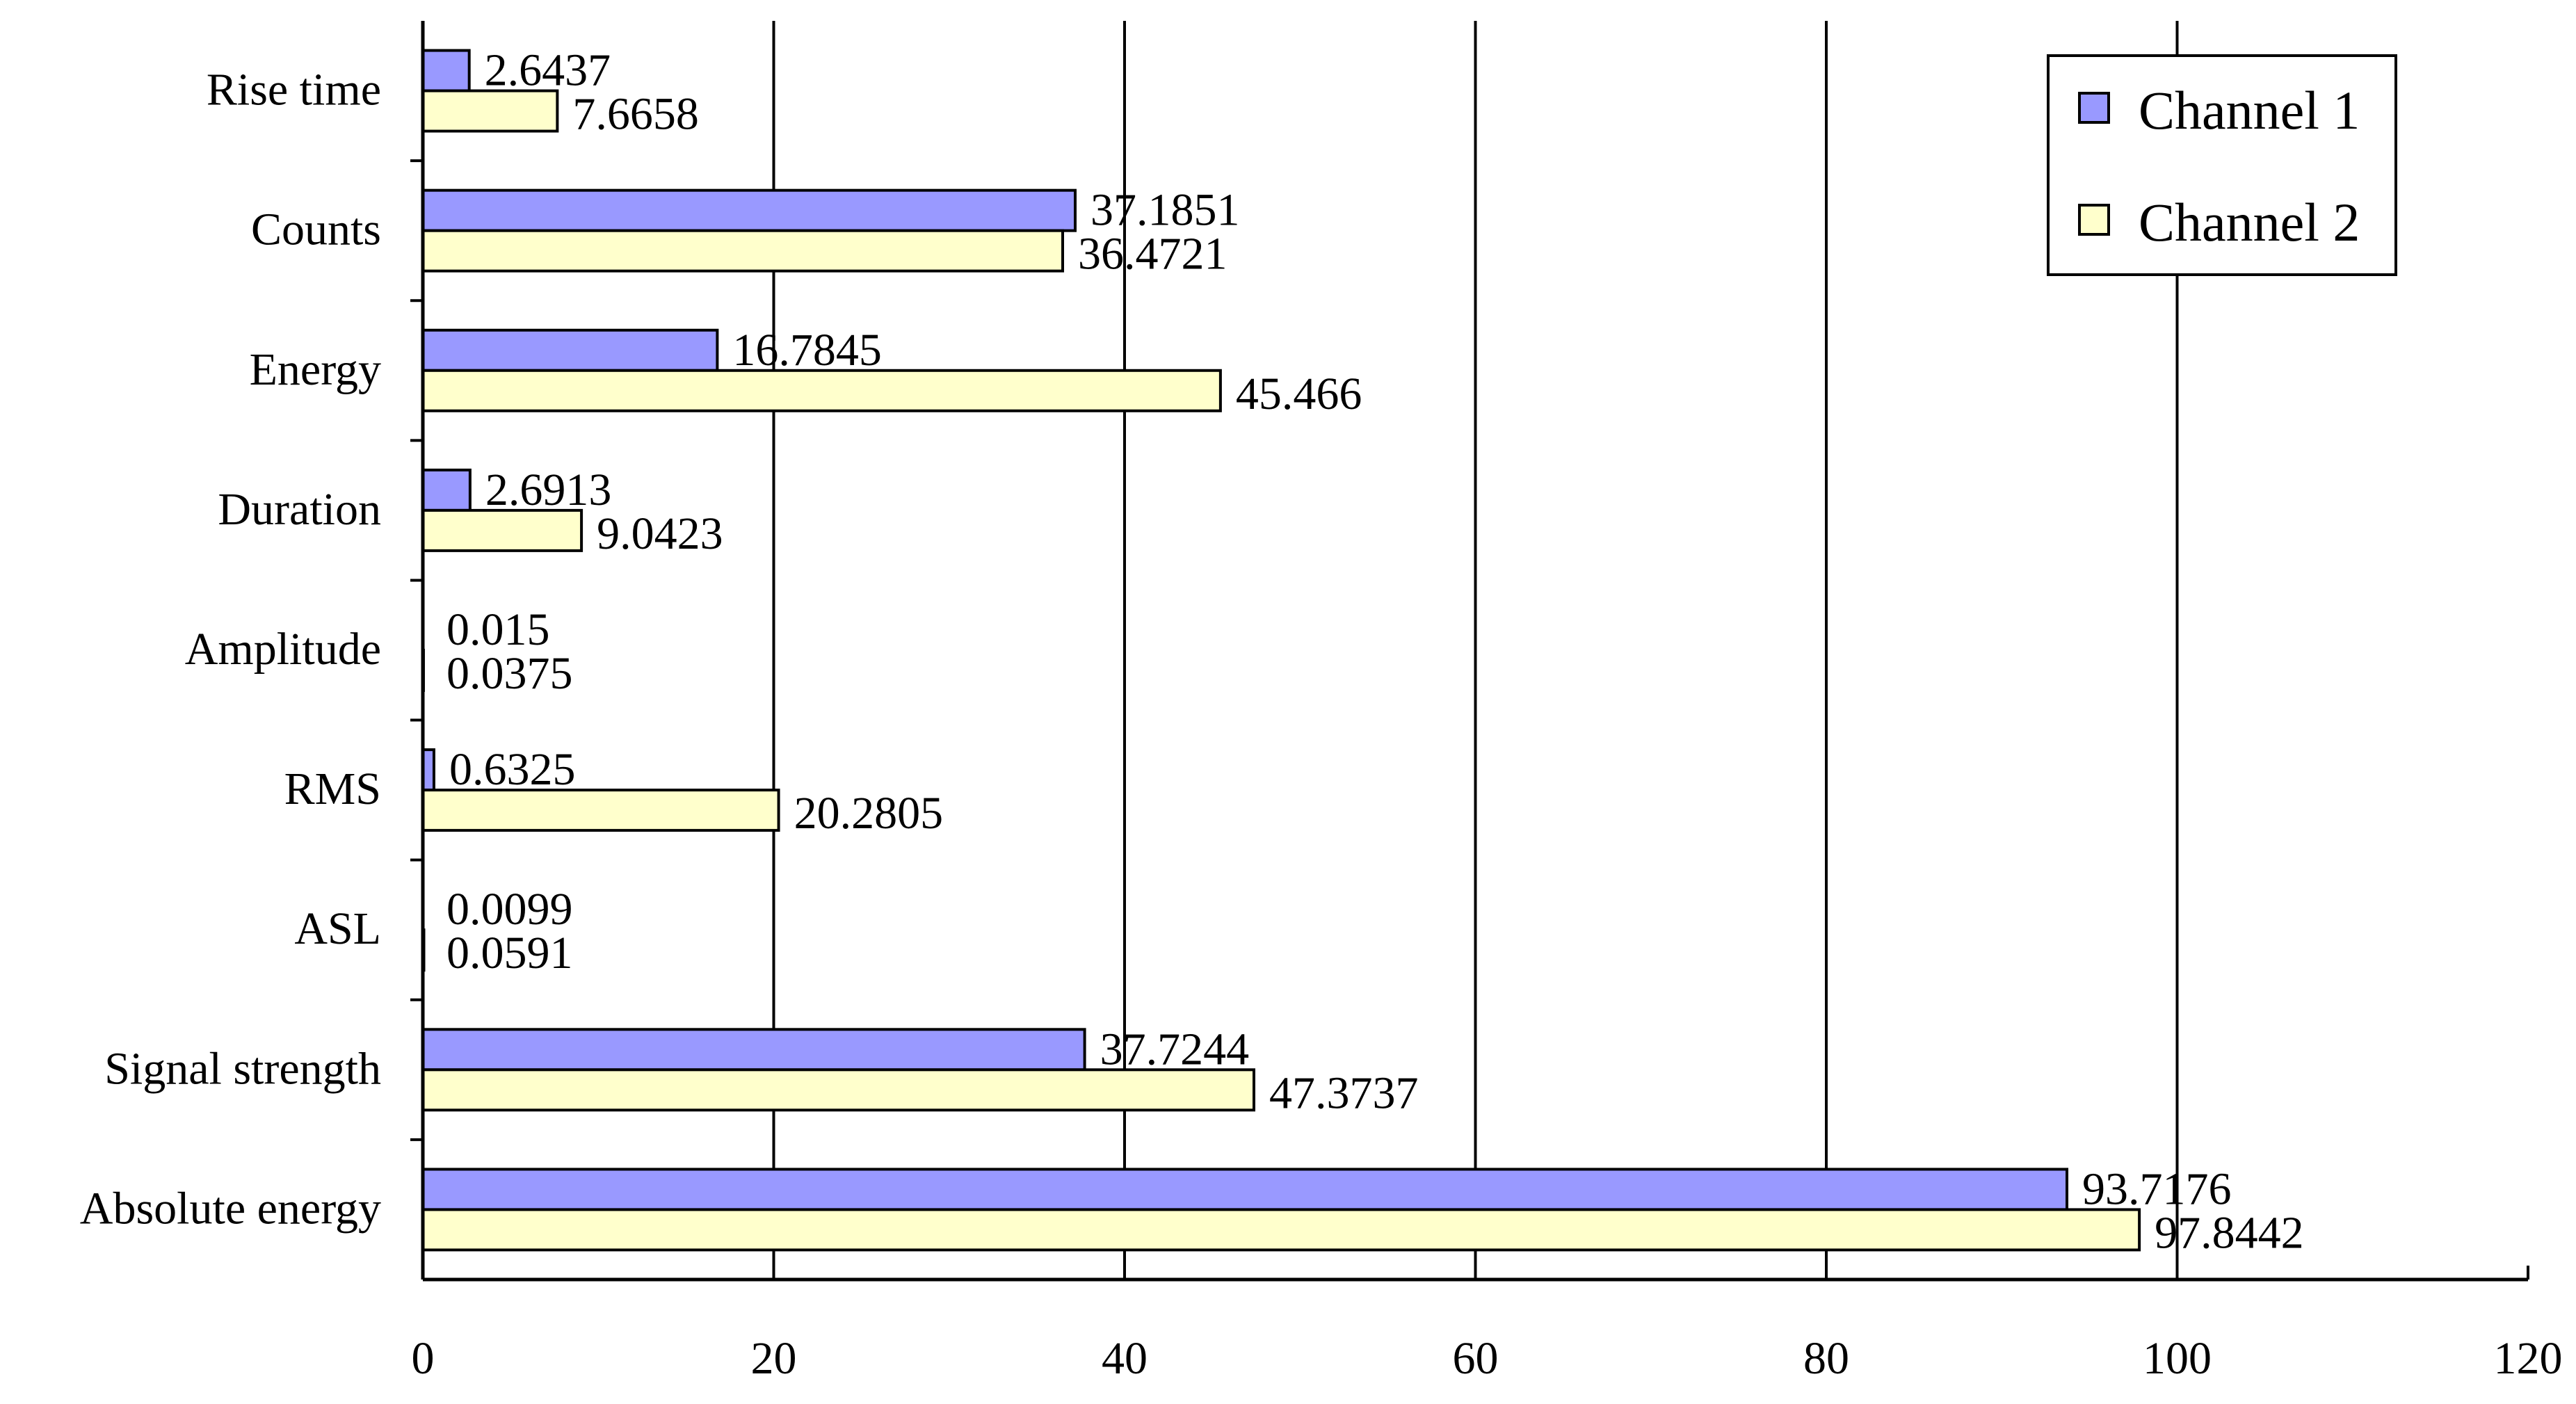 Image resolution: width=2576 pixels, height=1404 pixels. What do you see at coordinates (2249, 110) in the screenshot?
I see `legend-label-channel-1: Channel 1` at bounding box center [2249, 110].